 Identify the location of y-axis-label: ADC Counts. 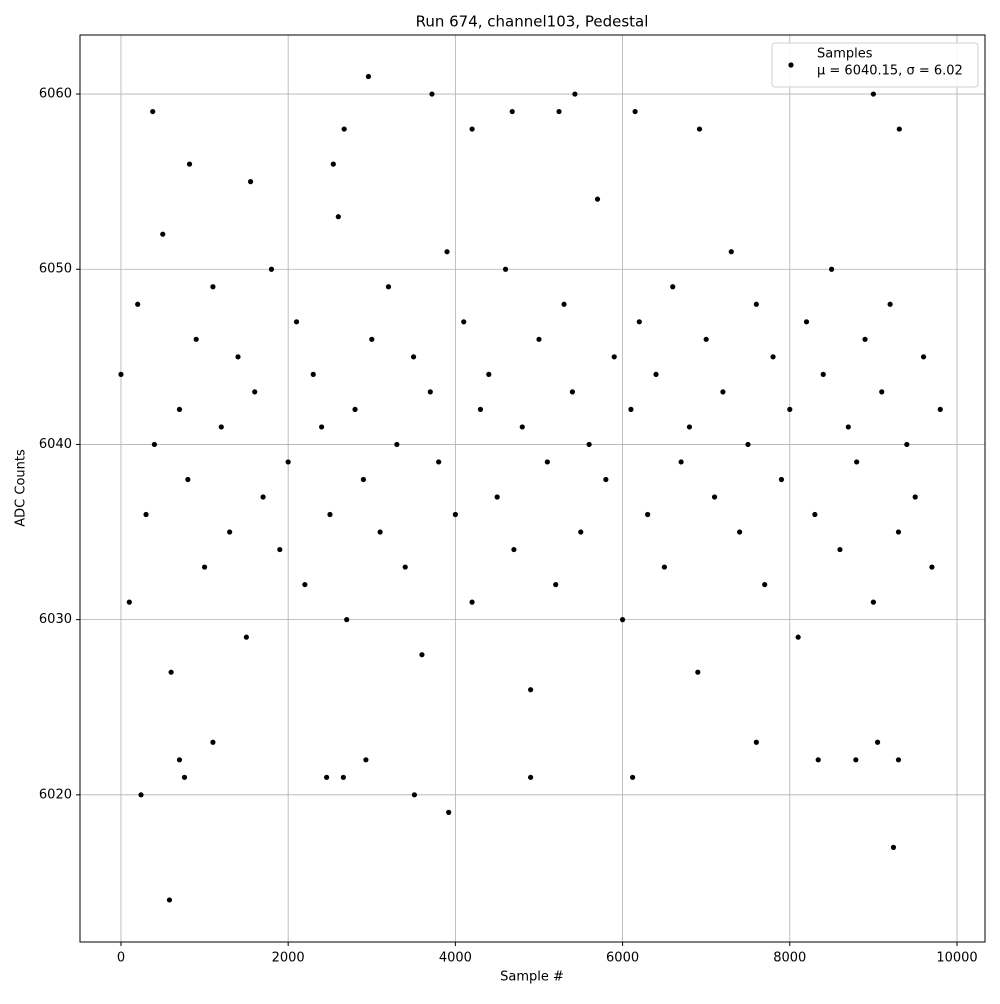
(21, 488).